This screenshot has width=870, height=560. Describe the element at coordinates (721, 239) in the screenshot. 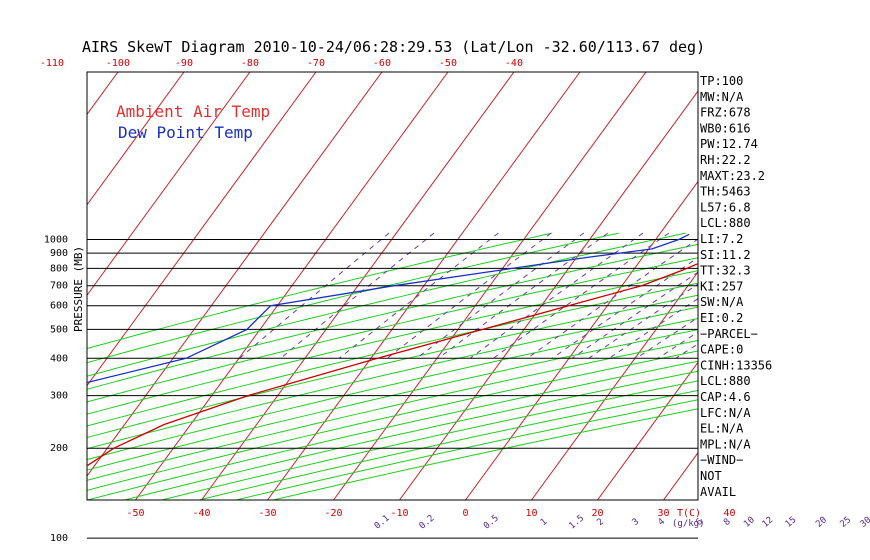

I see `index-item: LI:7.2` at that location.